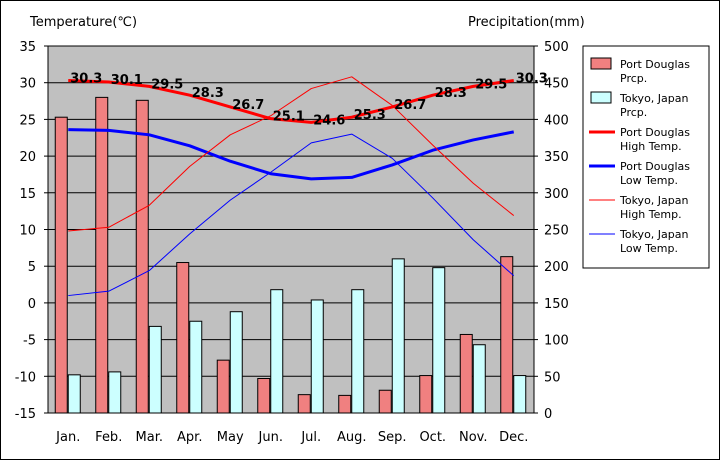 This screenshot has height=460, width=720. I want to click on x-tick-label: Oct., so click(432, 437).